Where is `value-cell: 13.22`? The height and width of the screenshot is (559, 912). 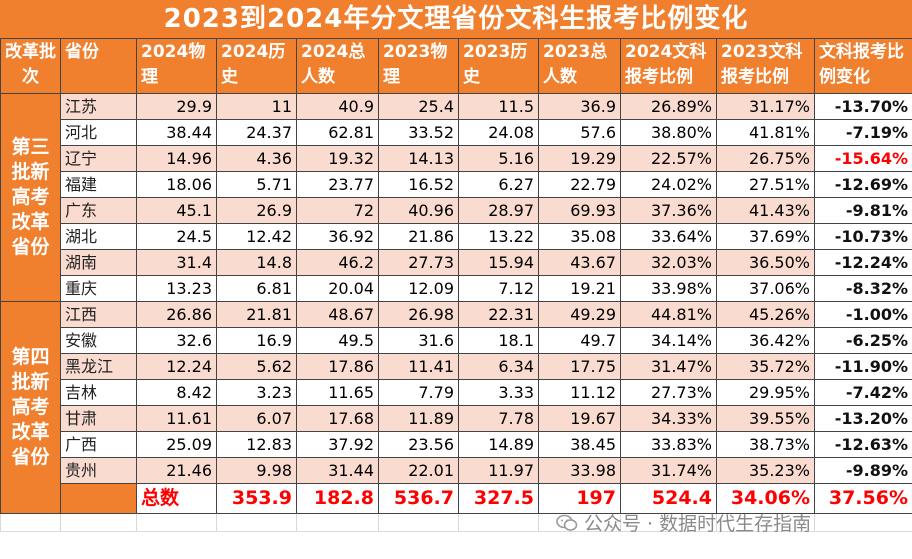 value-cell: 13.22 is located at coordinates (498, 236).